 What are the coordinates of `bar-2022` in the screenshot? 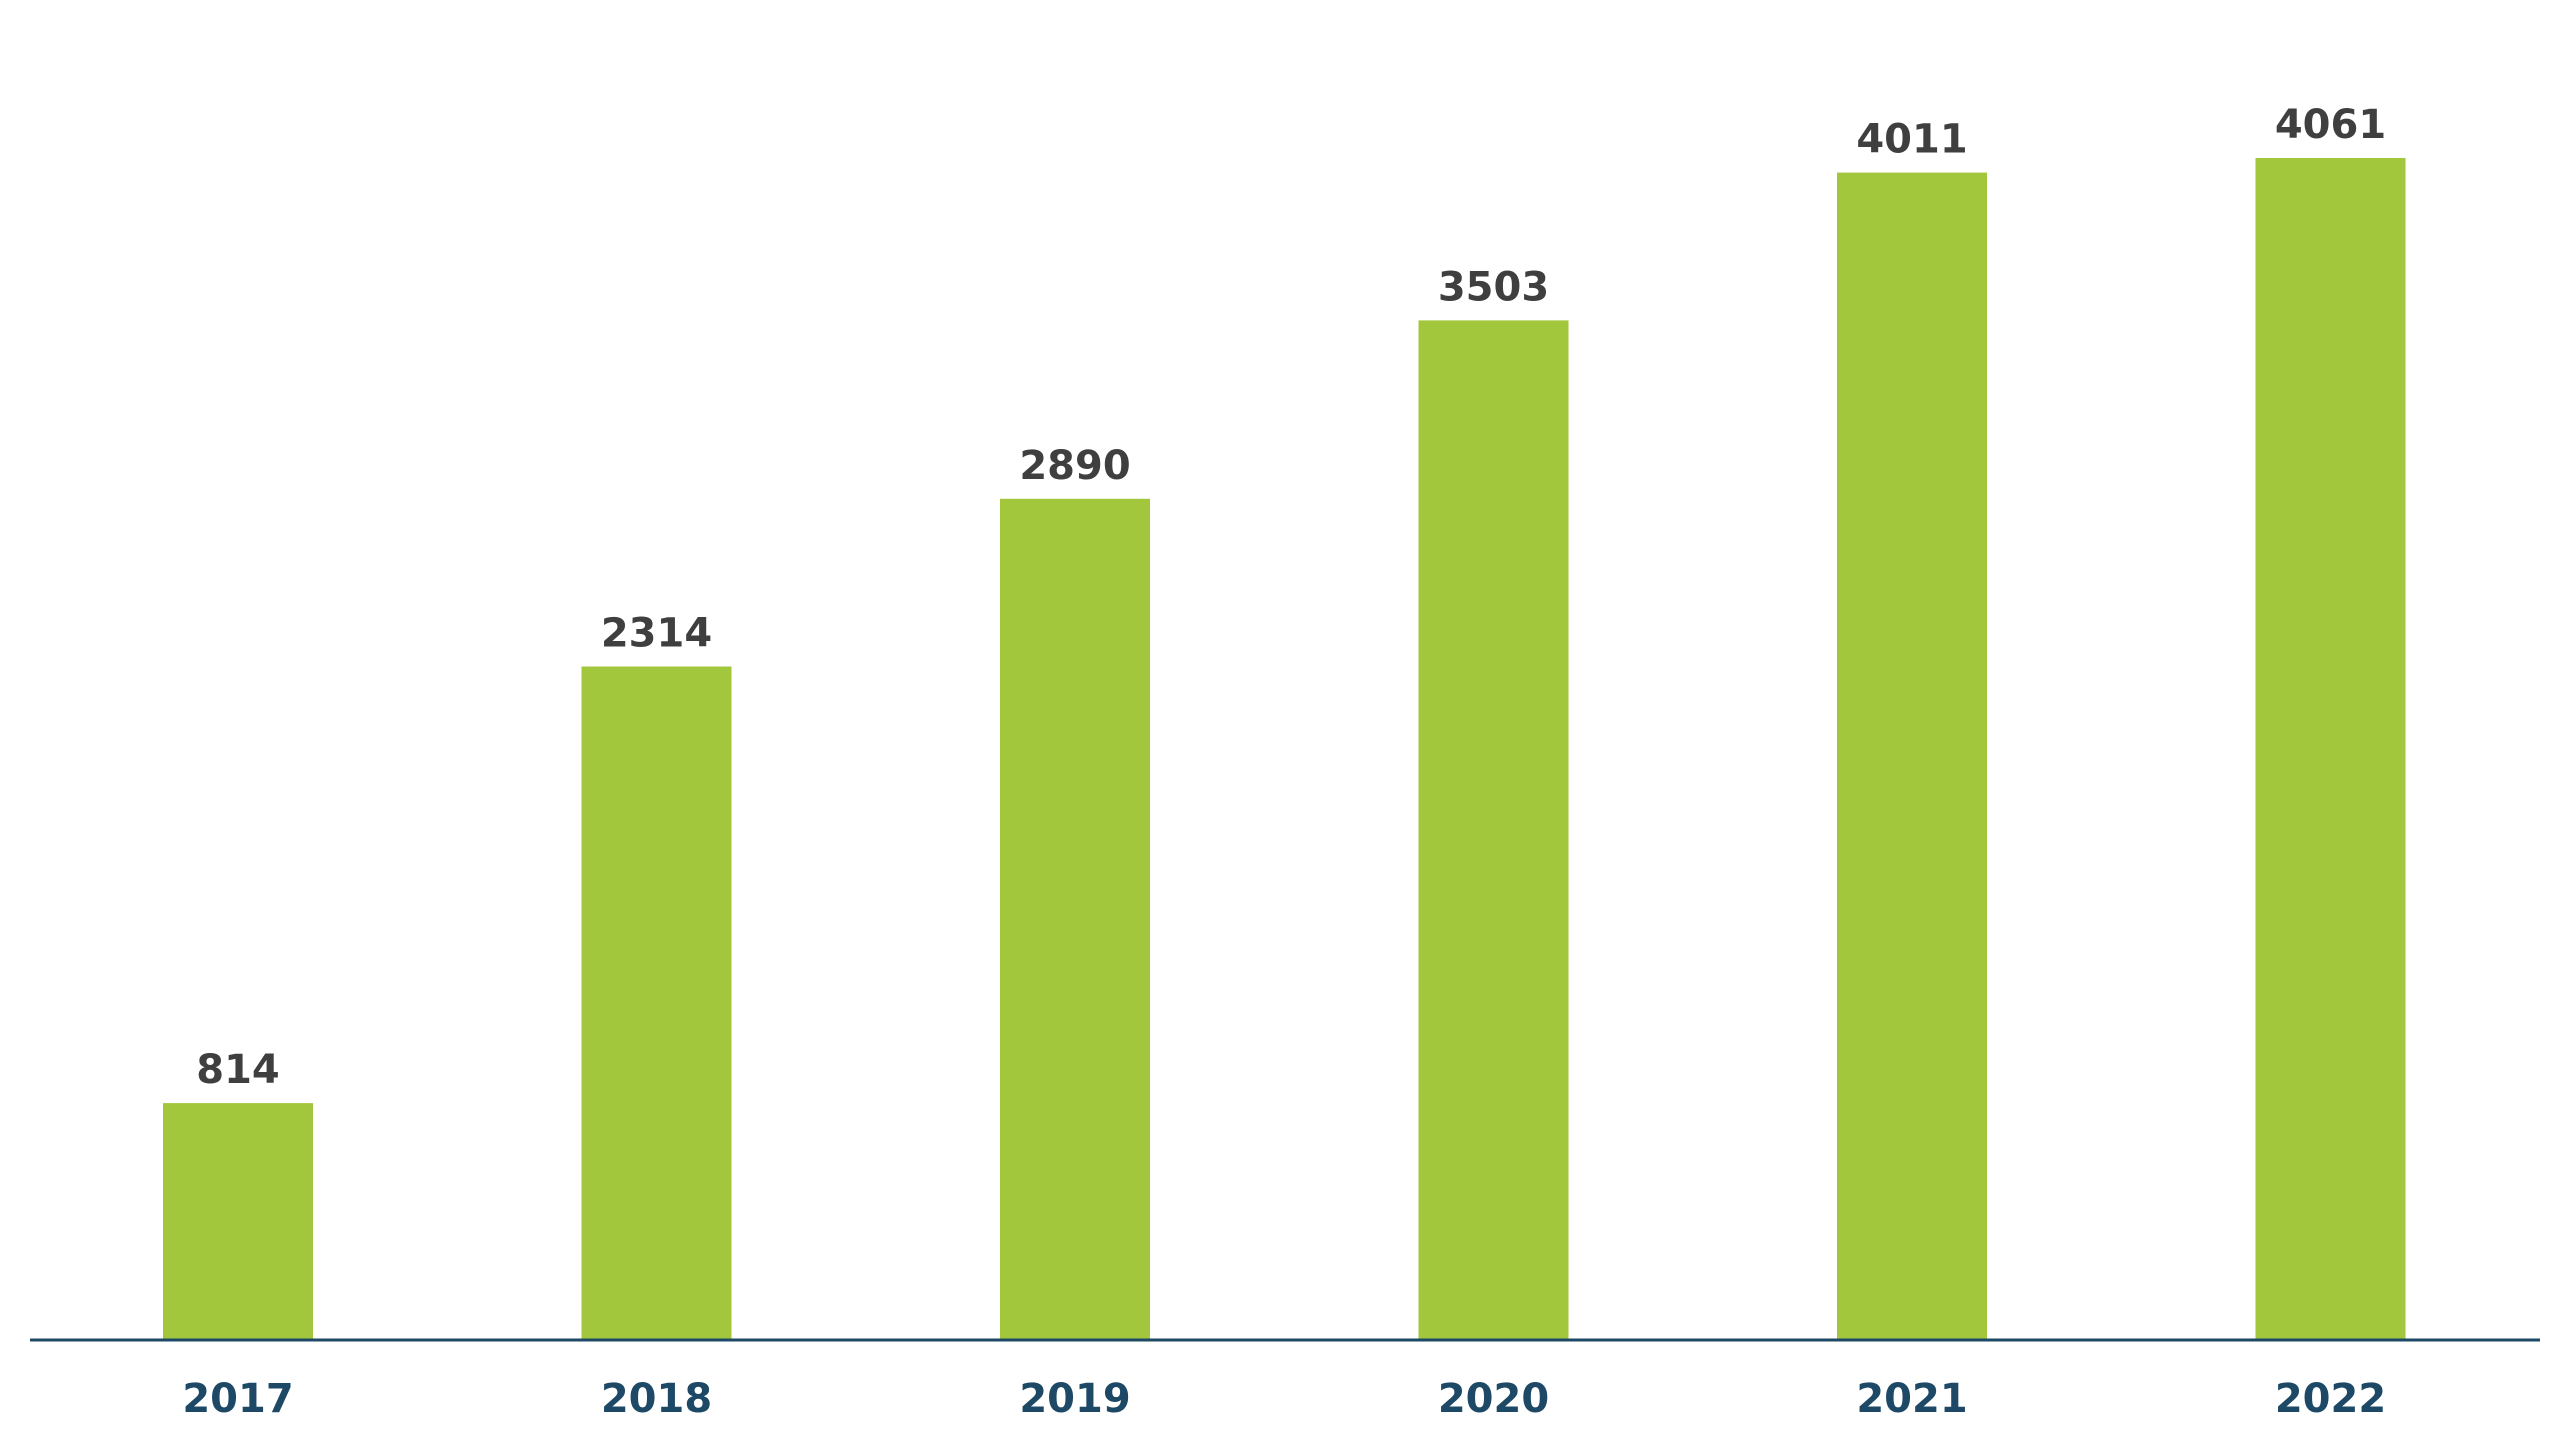 It's located at (2330, 749).